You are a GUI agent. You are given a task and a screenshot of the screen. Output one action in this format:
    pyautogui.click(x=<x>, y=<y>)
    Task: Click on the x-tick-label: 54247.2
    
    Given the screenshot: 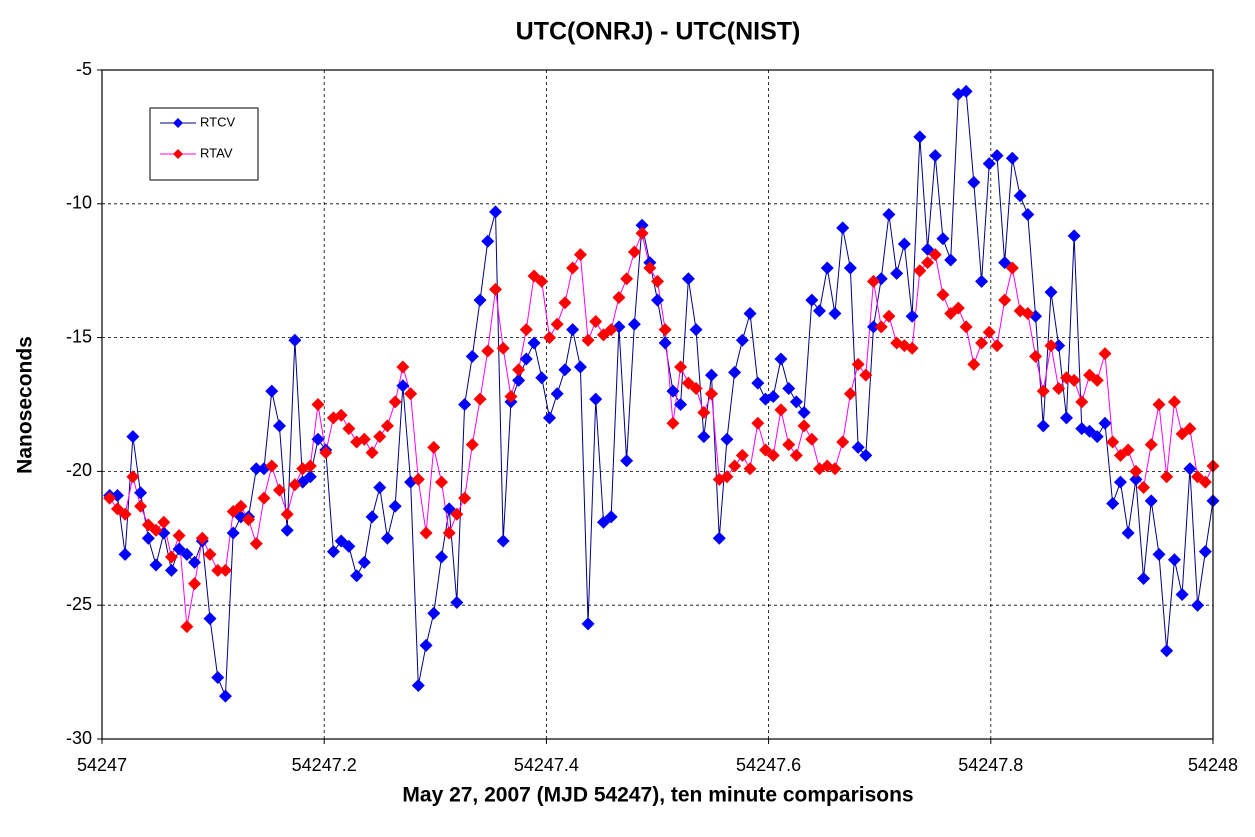 What is the action you would take?
    pyautogui.click(x=324, y=765)
    